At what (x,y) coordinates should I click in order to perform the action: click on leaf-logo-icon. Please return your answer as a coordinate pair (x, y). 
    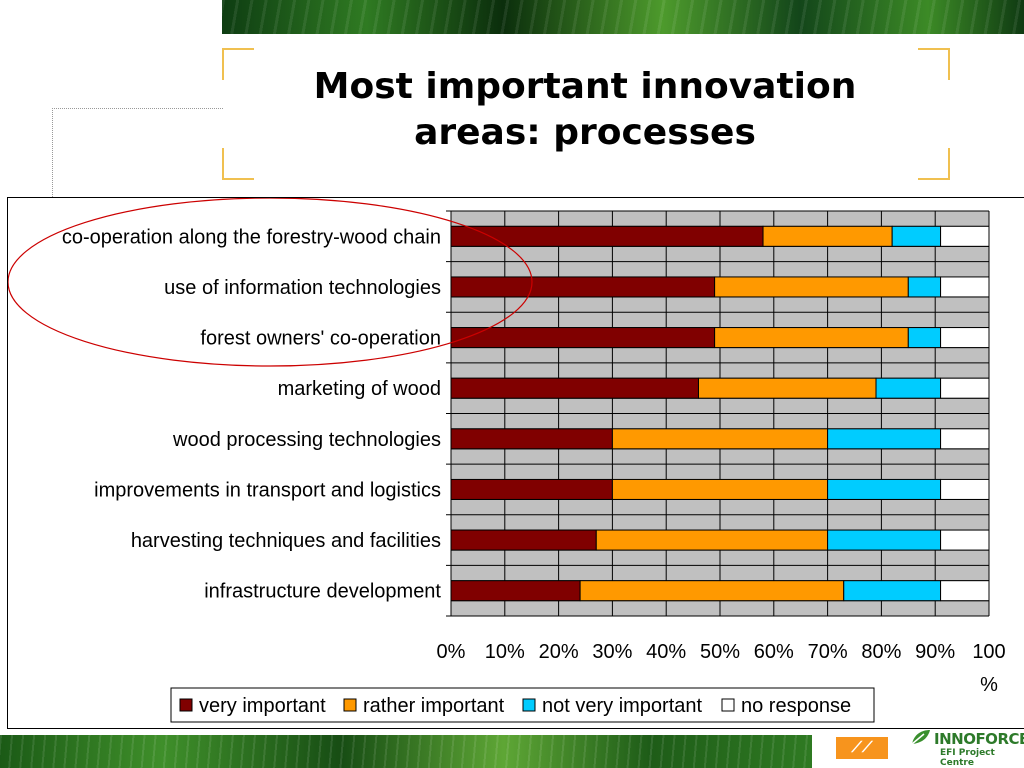
    Looking at the image, I should click on (920, 737).